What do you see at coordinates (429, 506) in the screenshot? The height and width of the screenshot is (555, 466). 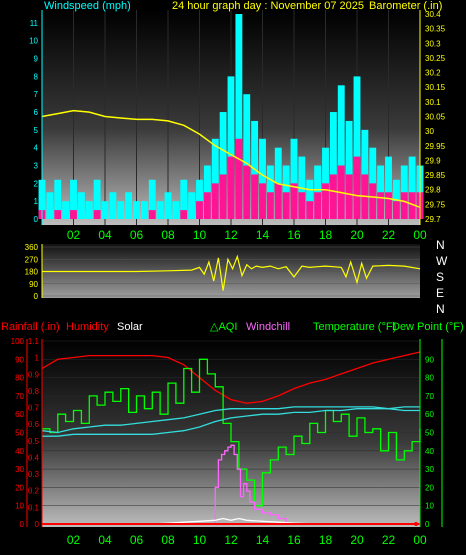 I see `temp-y-tick: 10` at bounding box center [429, 506].